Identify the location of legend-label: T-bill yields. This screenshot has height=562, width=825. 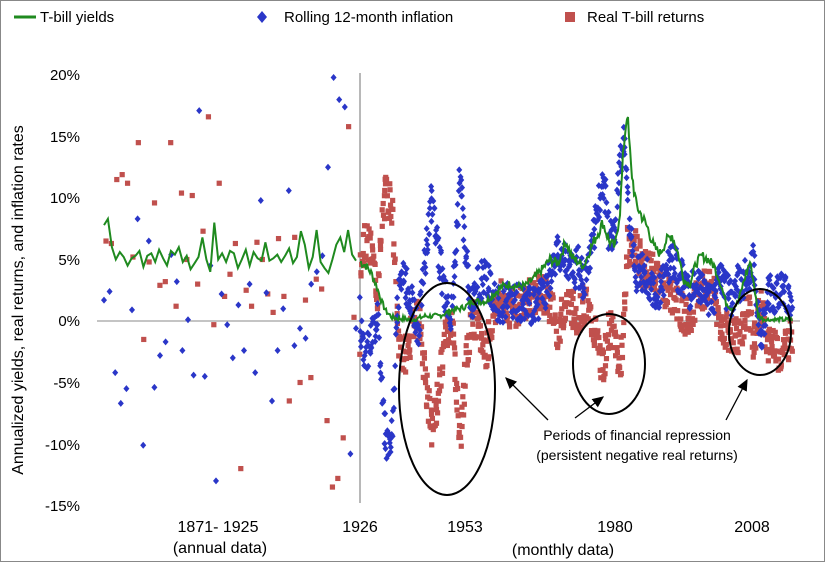
(77, 17).